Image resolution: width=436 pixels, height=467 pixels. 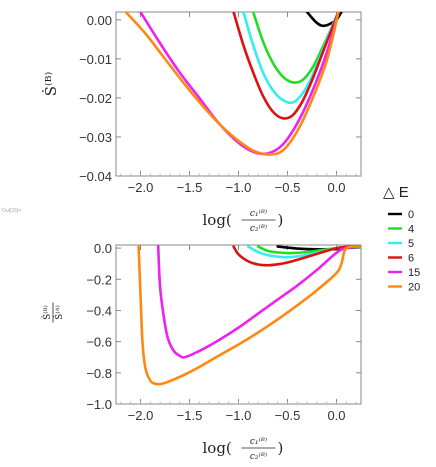 I want to click on y-tick-label: −0.6, so click(x=99, y=342).